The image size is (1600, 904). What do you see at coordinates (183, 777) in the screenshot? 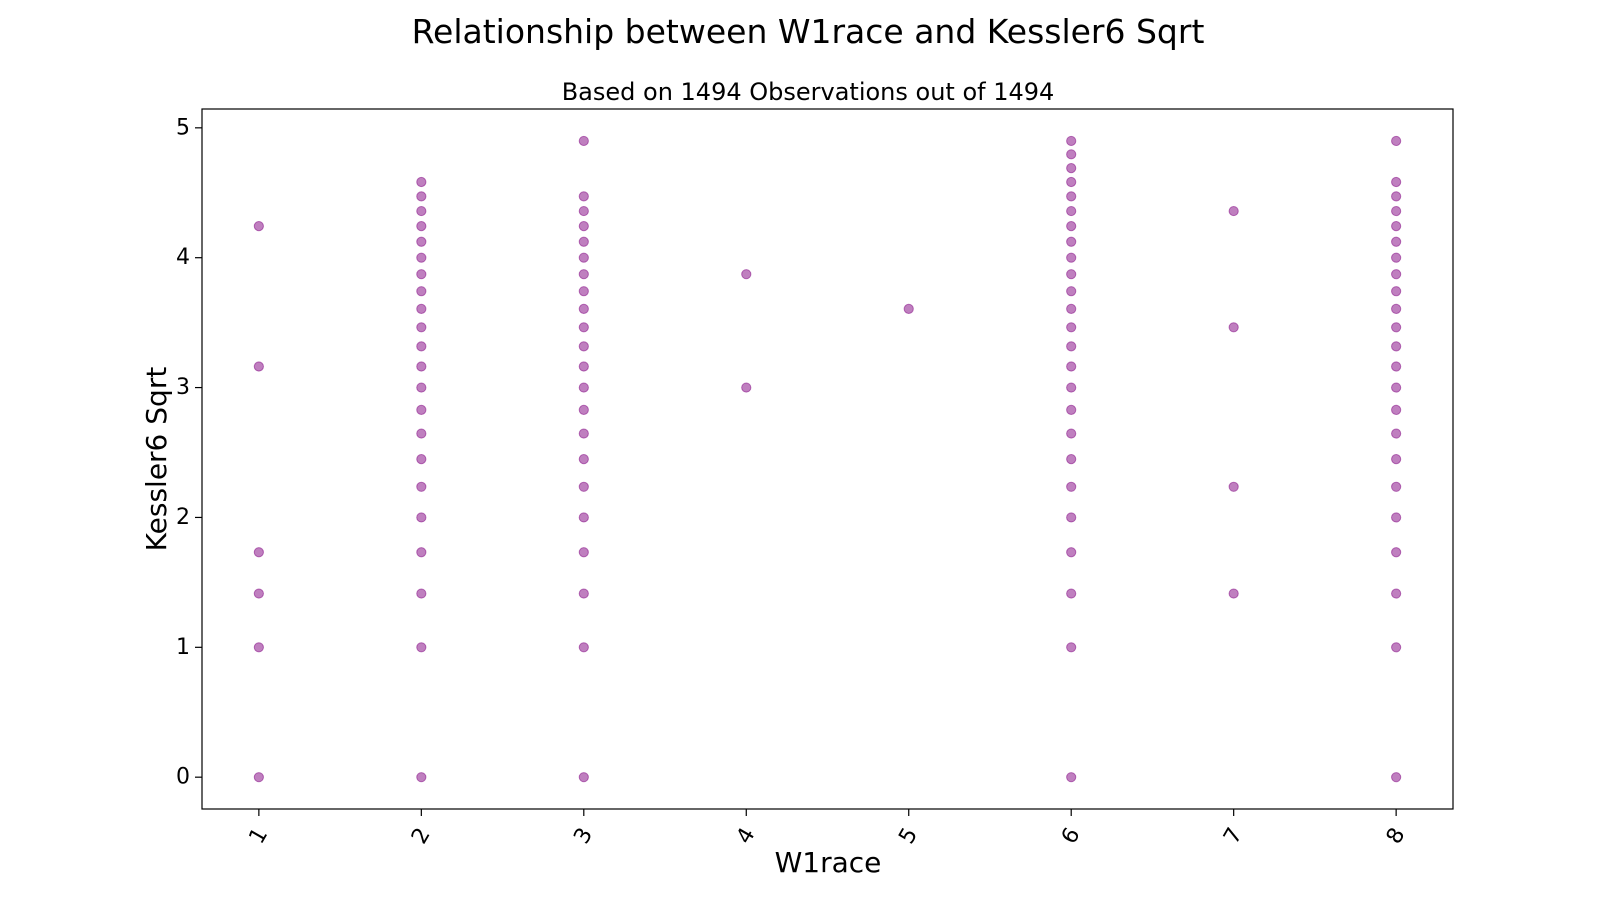
I see `y-tick-label: 0` at bounding box center [183, 777].